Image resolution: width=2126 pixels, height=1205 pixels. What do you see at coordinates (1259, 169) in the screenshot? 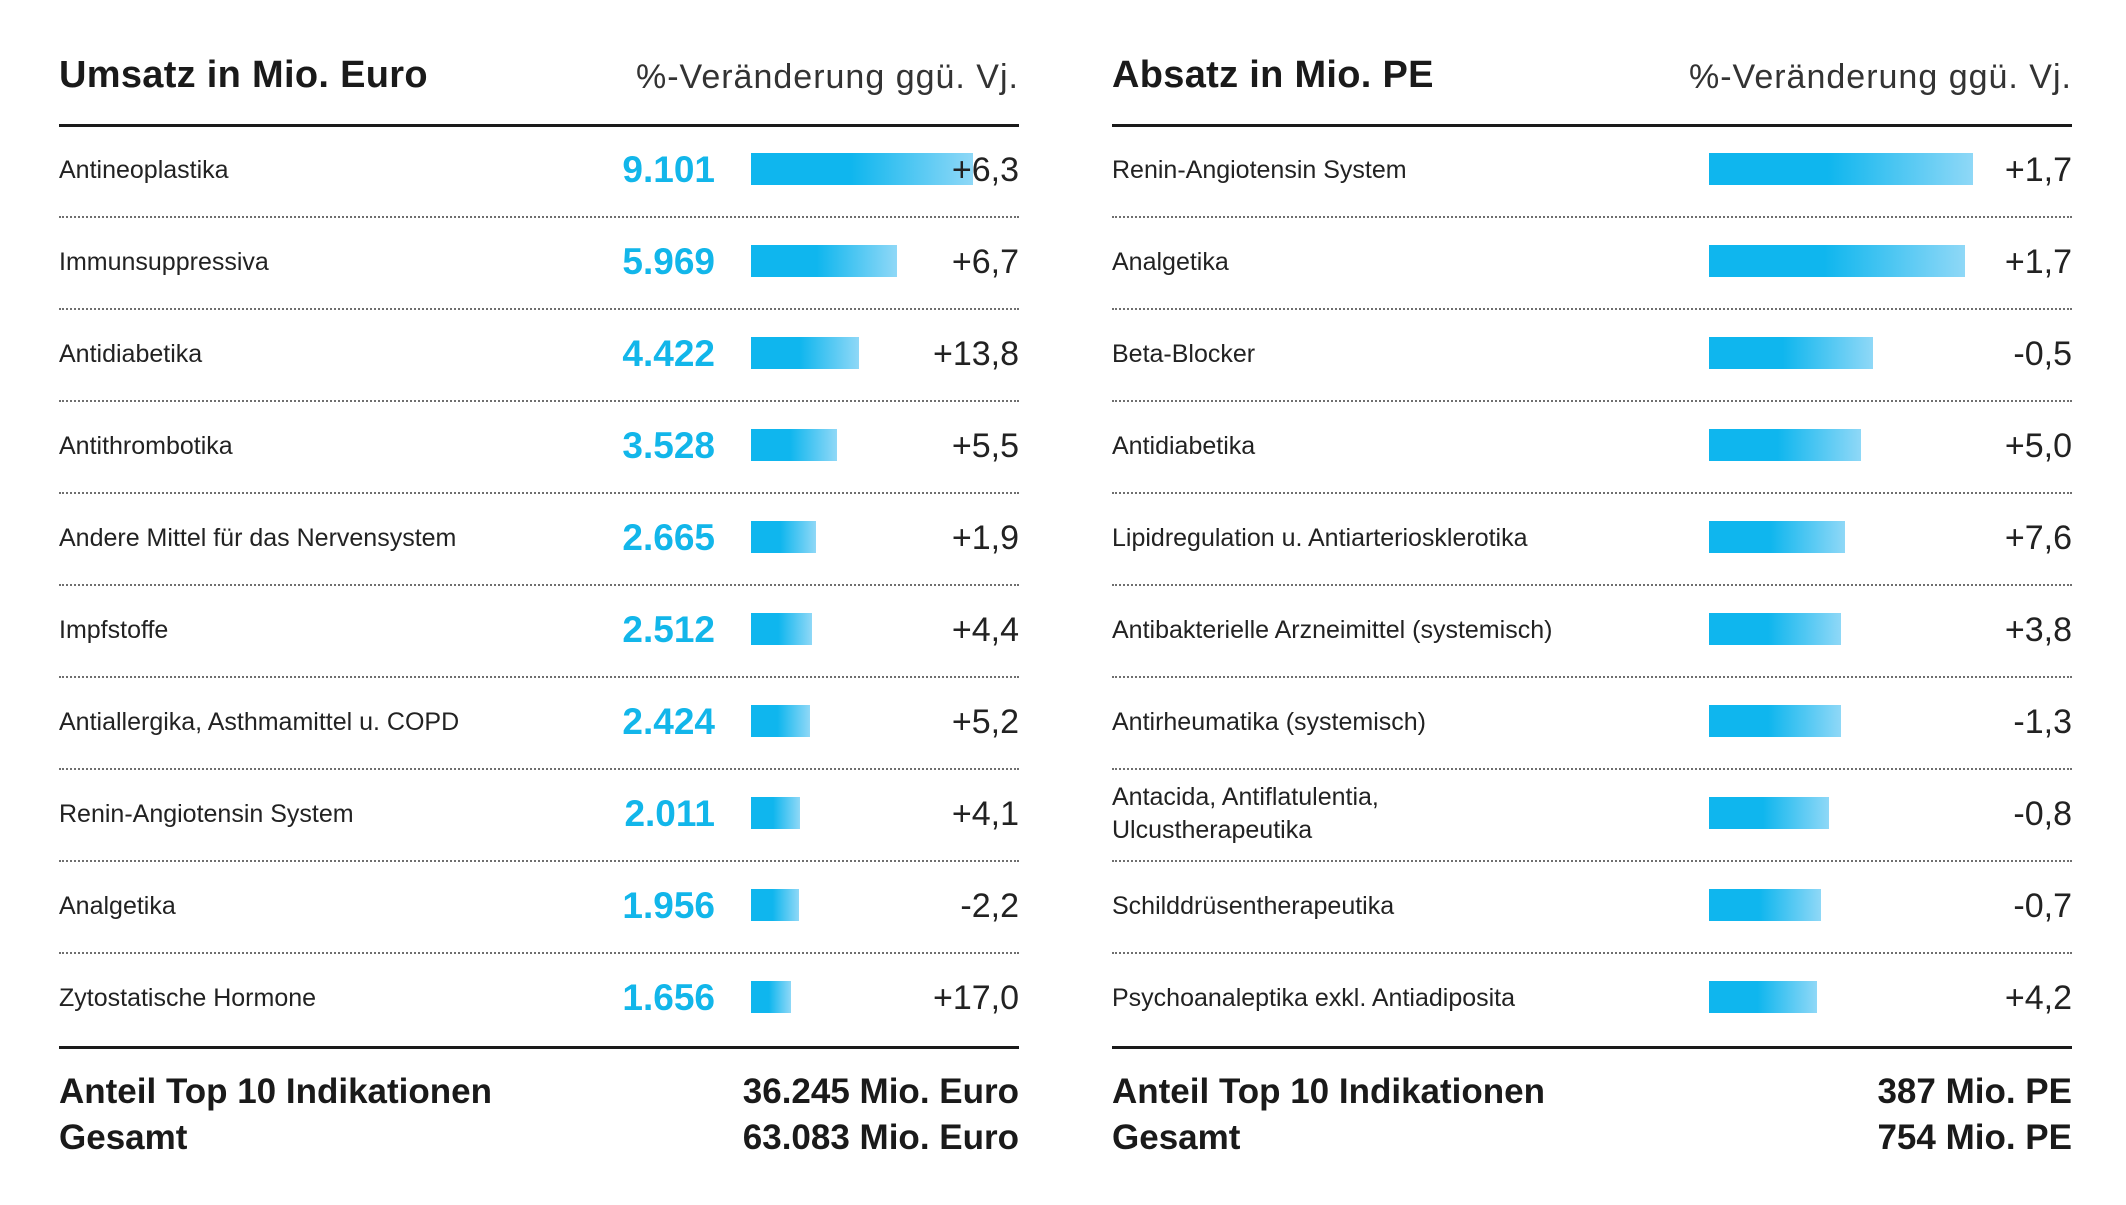
I see `absatz-category-label: Renin-Angiotensin System` at bounding box center [1259, 169].